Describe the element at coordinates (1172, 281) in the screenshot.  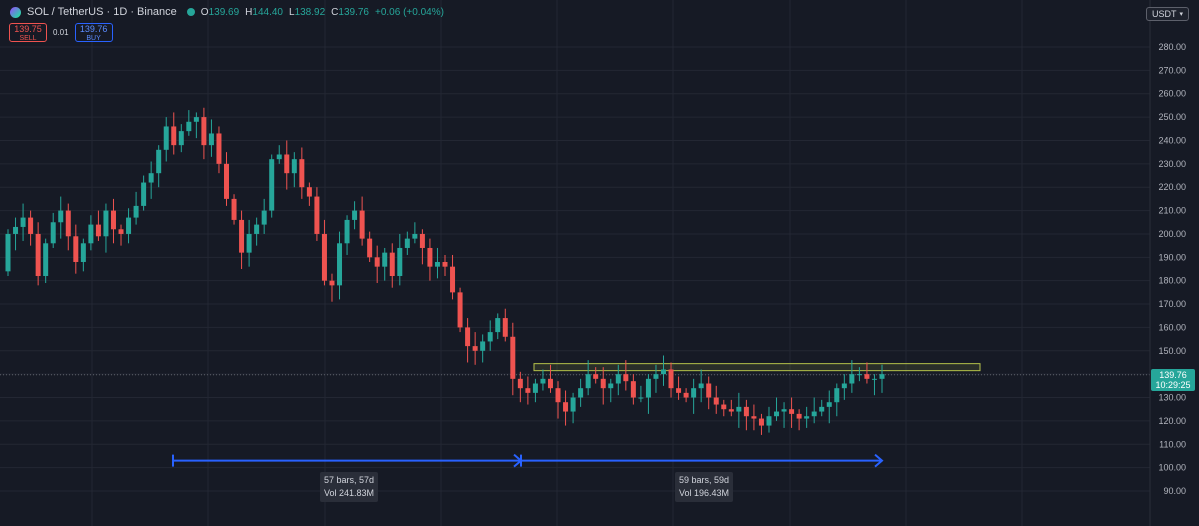
I see `y-tick-label: 180.00` at that location.